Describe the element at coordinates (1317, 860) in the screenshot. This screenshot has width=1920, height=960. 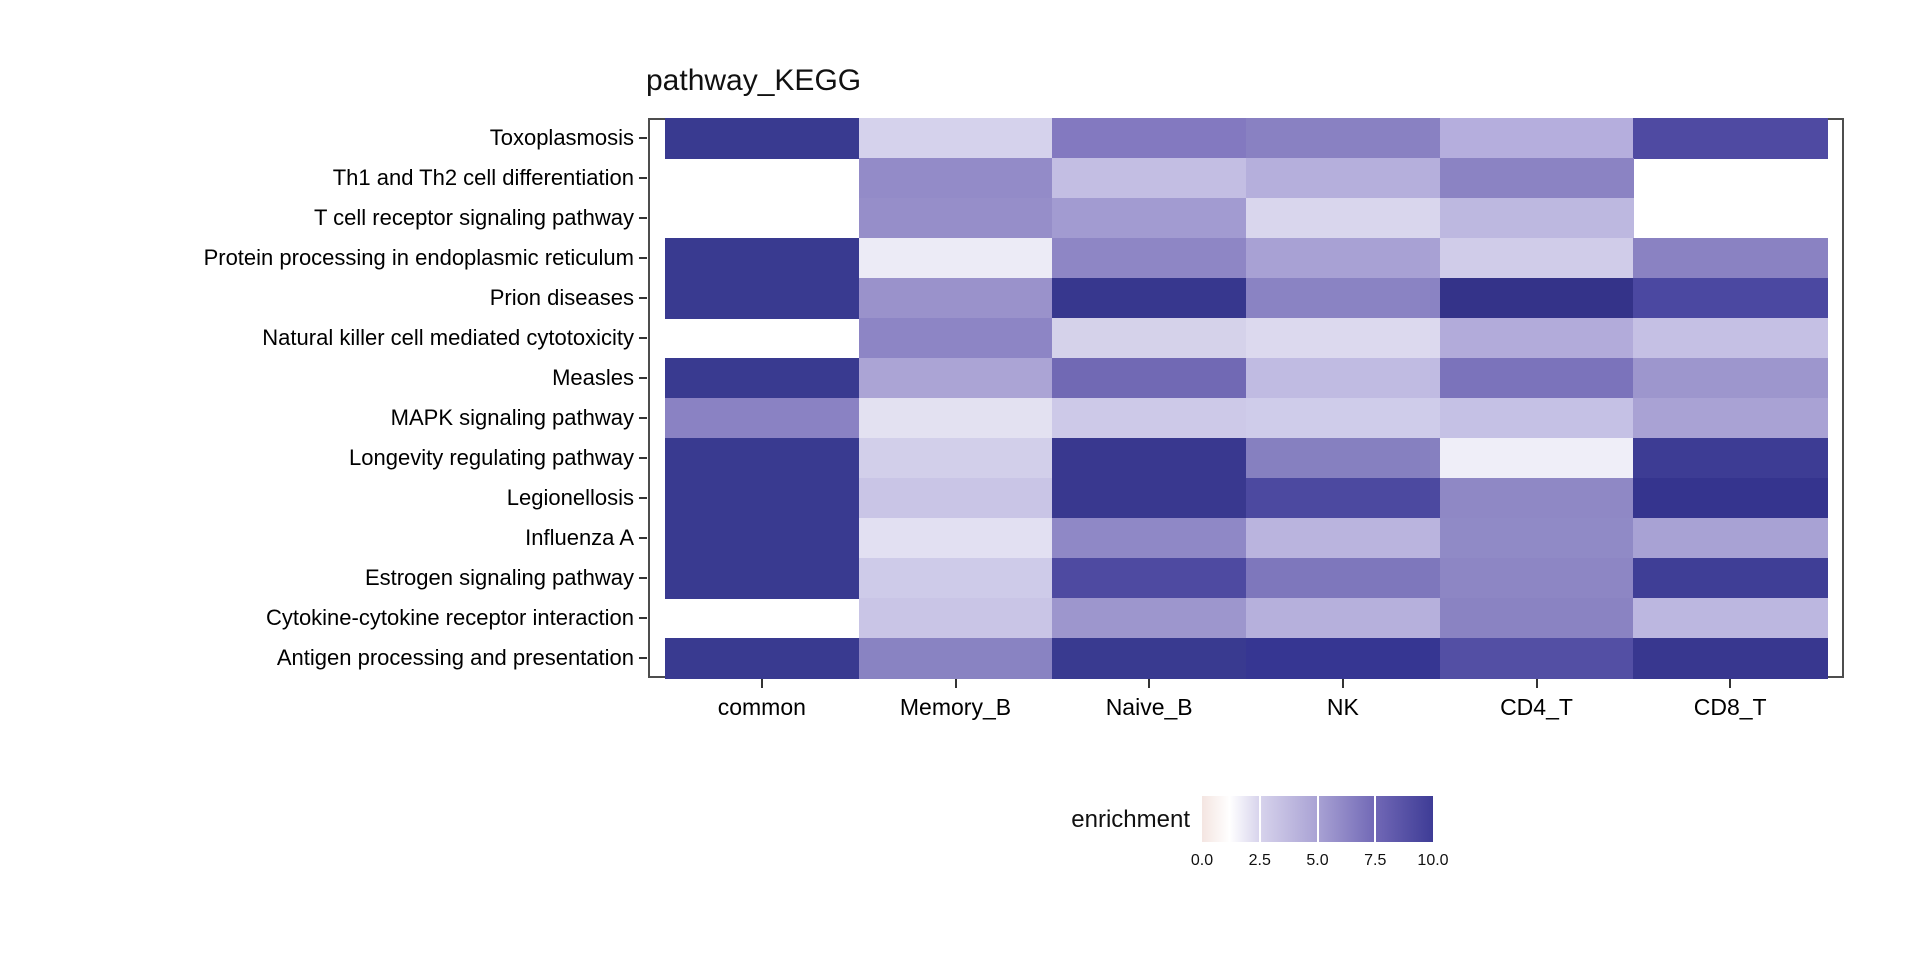
I see `legend-tick-label: 5.0` at that location.